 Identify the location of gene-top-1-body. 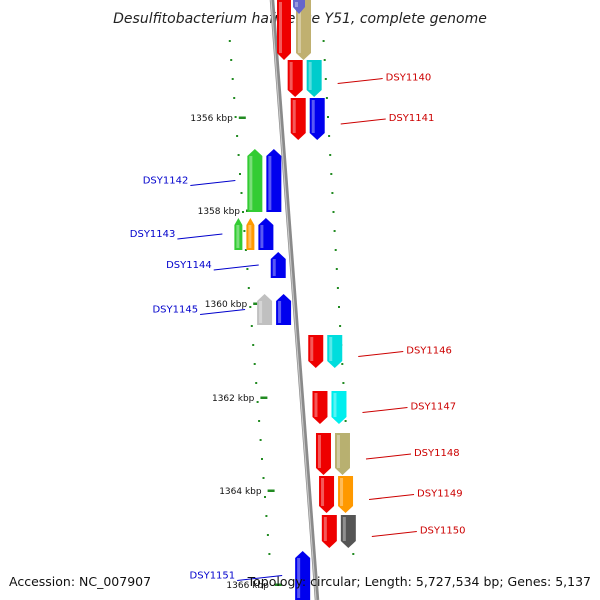
(284, 30).